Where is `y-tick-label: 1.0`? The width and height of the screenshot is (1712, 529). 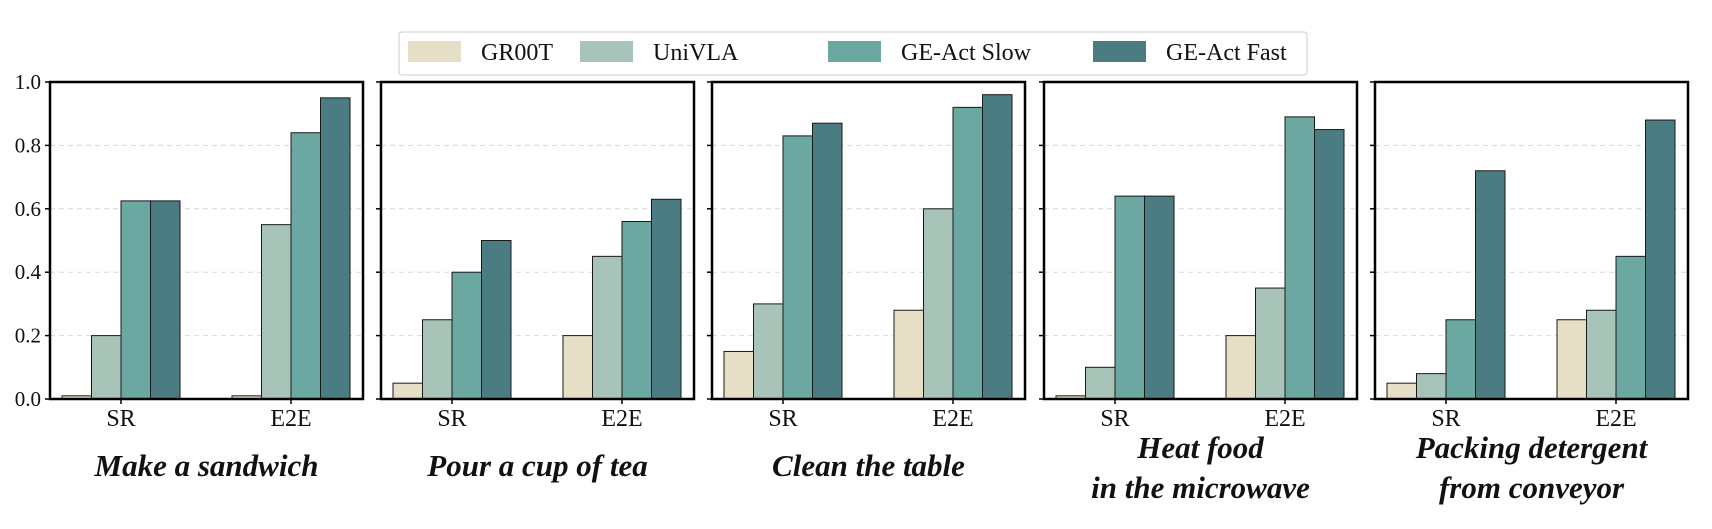
y-tick-label: 1.0 is located at coordinates (28, 82).